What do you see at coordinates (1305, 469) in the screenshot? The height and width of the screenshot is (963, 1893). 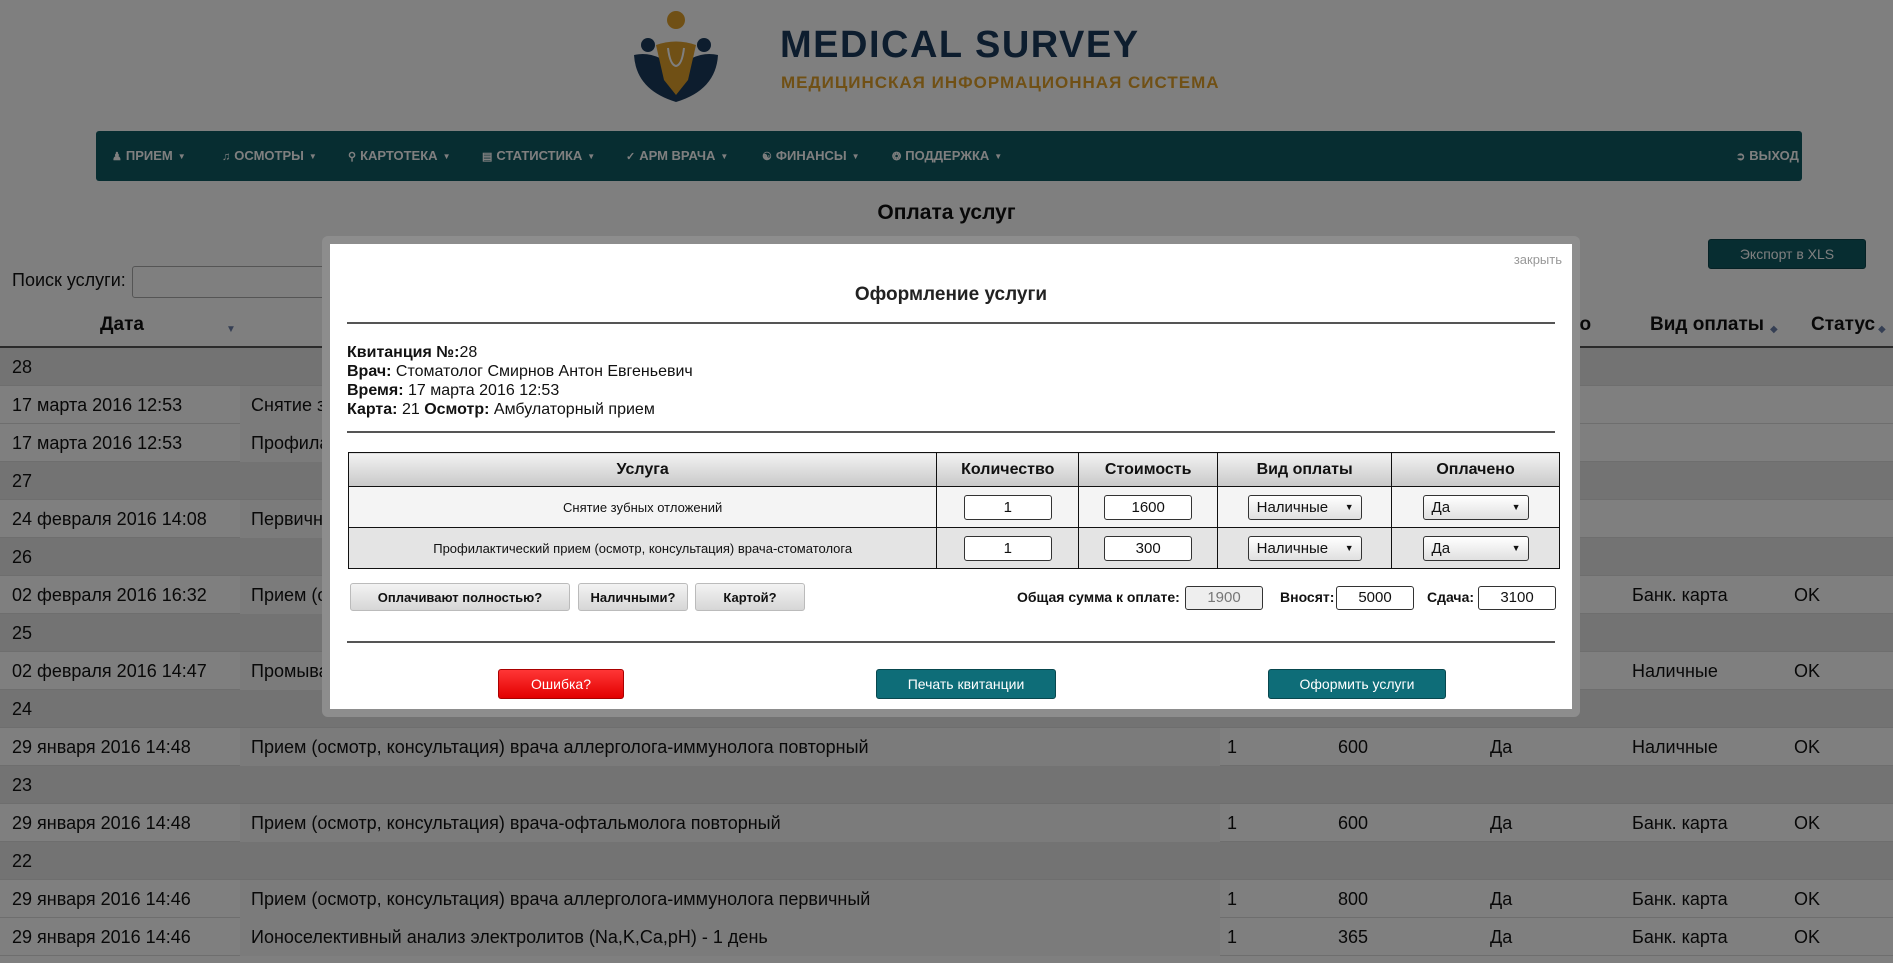 I see `col-payment-type: Вид оплаты` at bounding box center [1305, 469].